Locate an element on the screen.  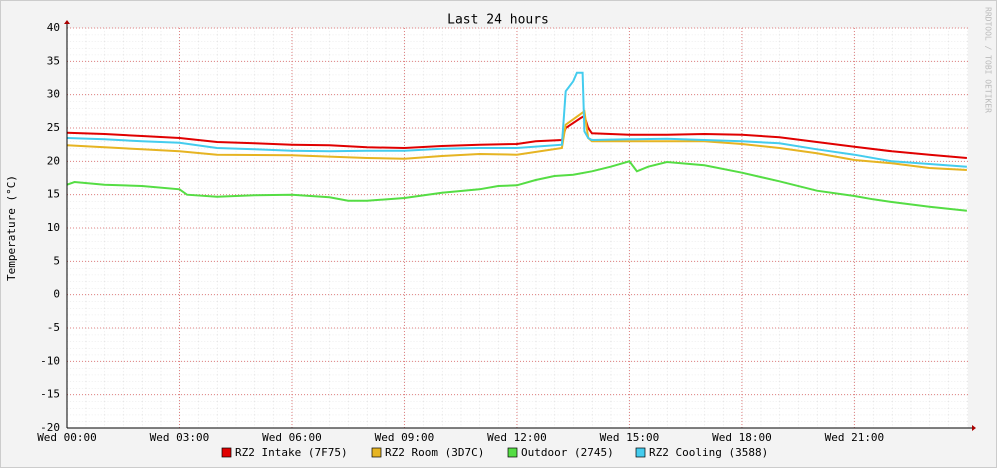
legend-label: Outdoor (2745) is located at coordinates (567, 452).